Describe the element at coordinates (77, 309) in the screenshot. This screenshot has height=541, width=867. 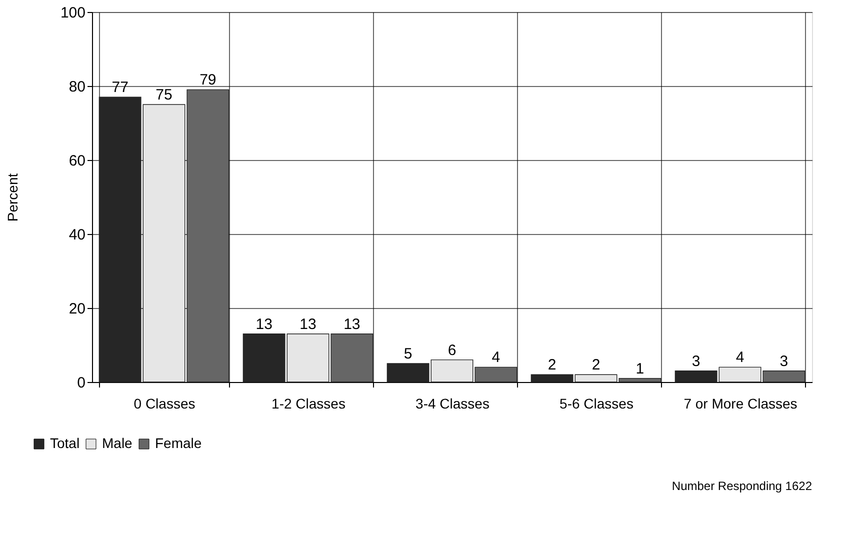
I see `y-tick-label: 20` at that location.